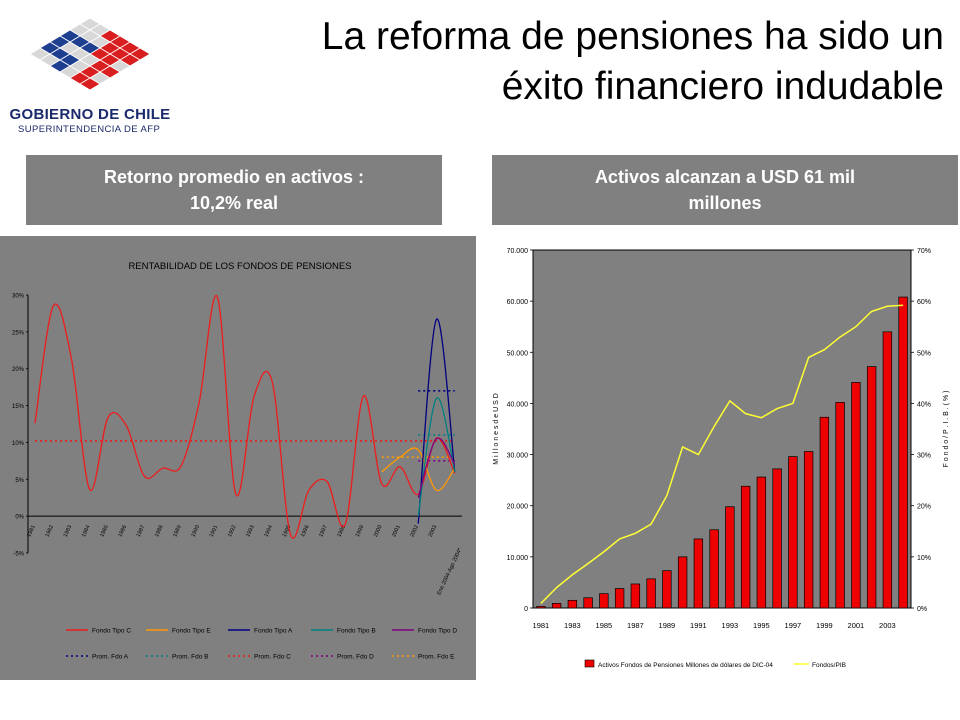 This screenshot has width=960, height=720. I want to click on logo-cube, so click(90, 84).